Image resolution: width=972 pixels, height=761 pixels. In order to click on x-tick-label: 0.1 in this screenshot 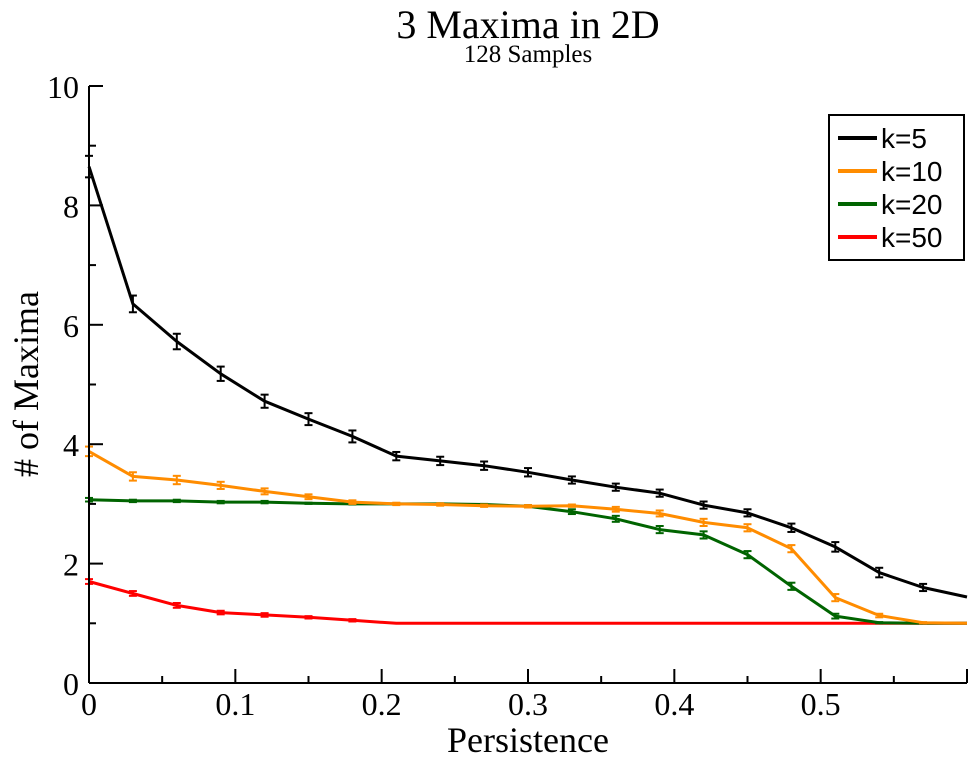, I will do `click(235, 704)`.